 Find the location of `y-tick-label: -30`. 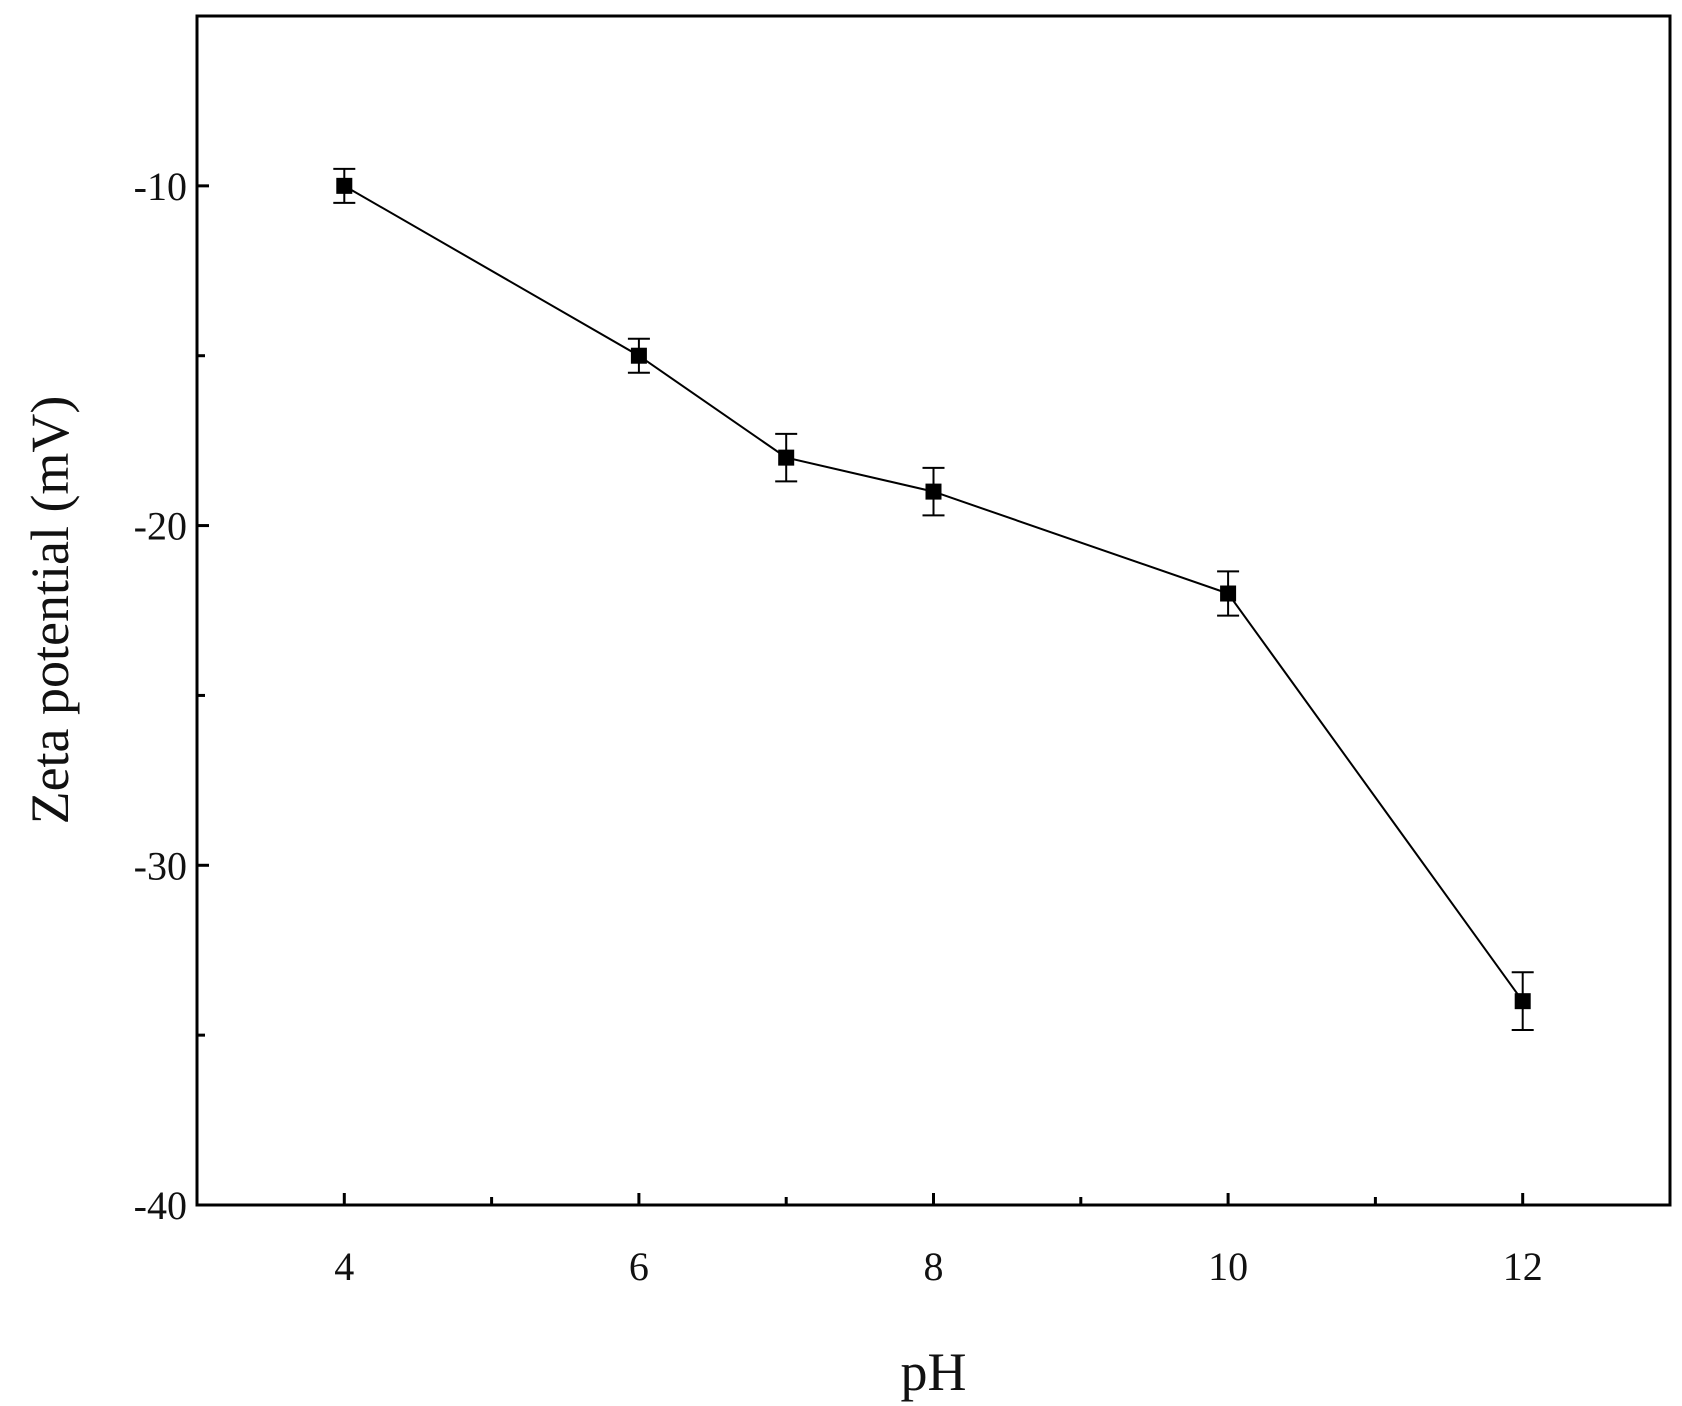

y-tick-label: -30 is located at coordinates (160, 865).